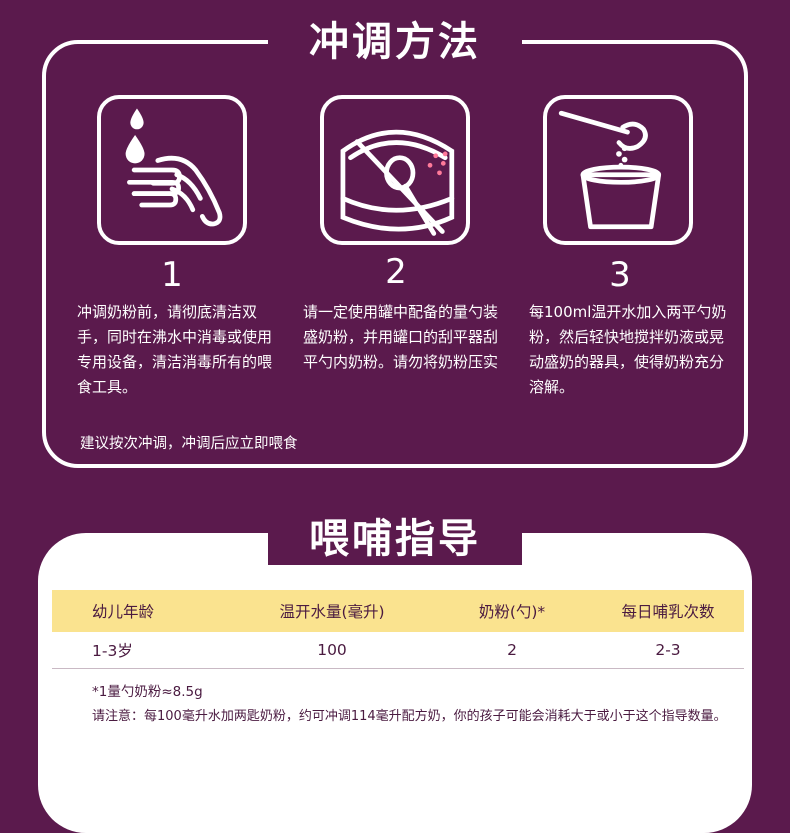 This screenshot has width=790, height=833. Describe the element at coordinates (332, 650) in the screenshot. I see `cell-water: 100` at that location.